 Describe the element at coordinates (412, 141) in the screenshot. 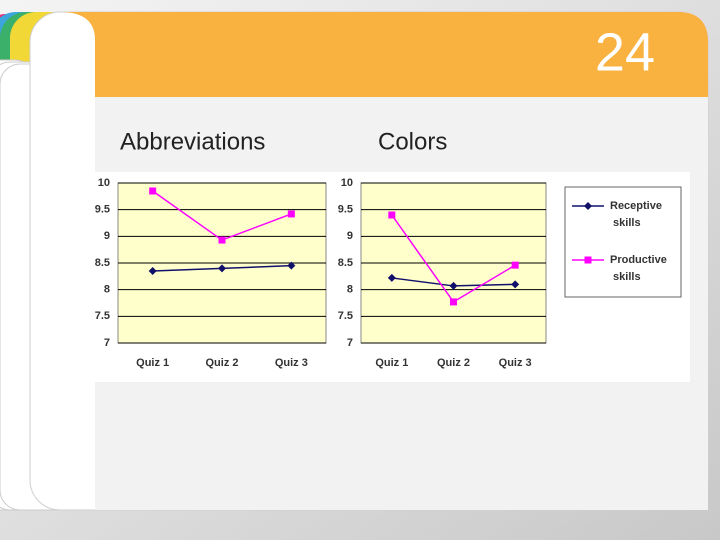

I see `chart-title: Colors` at that location.